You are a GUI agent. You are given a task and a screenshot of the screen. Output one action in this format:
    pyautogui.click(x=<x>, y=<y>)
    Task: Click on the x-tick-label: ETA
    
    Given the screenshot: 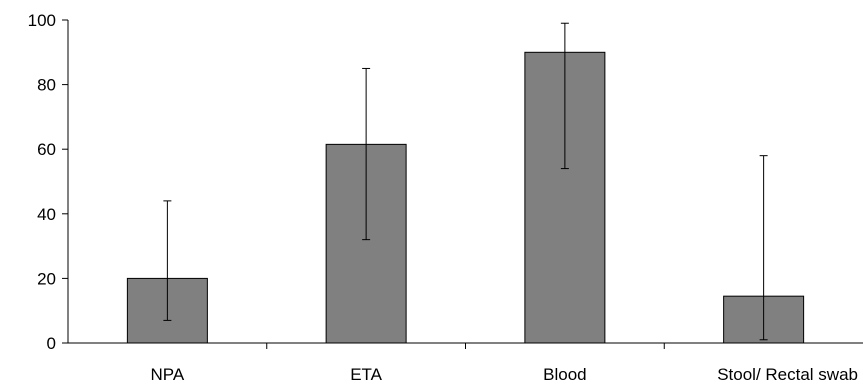 What is the action you would take?
    pyautogui.click(x=366, y=374)
    